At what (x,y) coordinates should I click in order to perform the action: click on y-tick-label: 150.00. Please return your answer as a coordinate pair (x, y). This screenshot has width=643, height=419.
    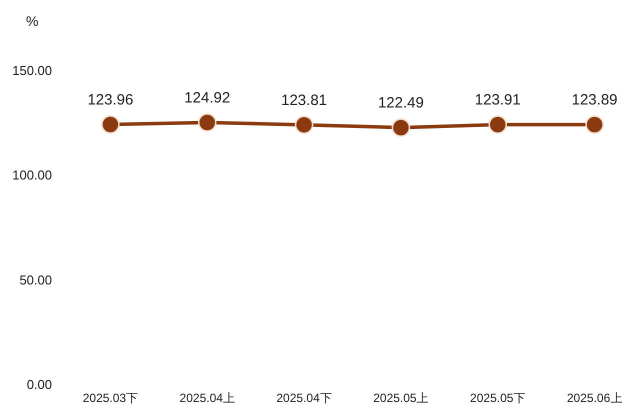
    Looking at the image, I should click on (32, 70).